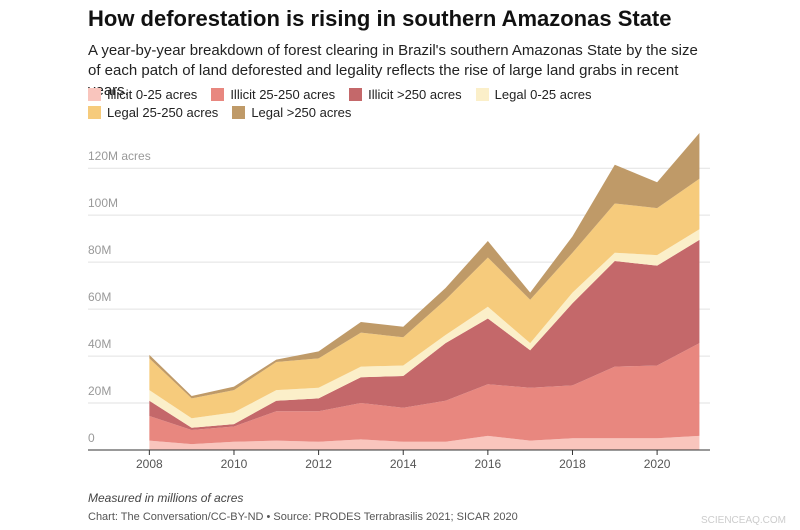 Image resolution: width=800 pixels, height=530 pixels. Describe the element at coordinates (543, 94) in the screenshot. I see `legend-label: Legal 0-25 acres` at that location.